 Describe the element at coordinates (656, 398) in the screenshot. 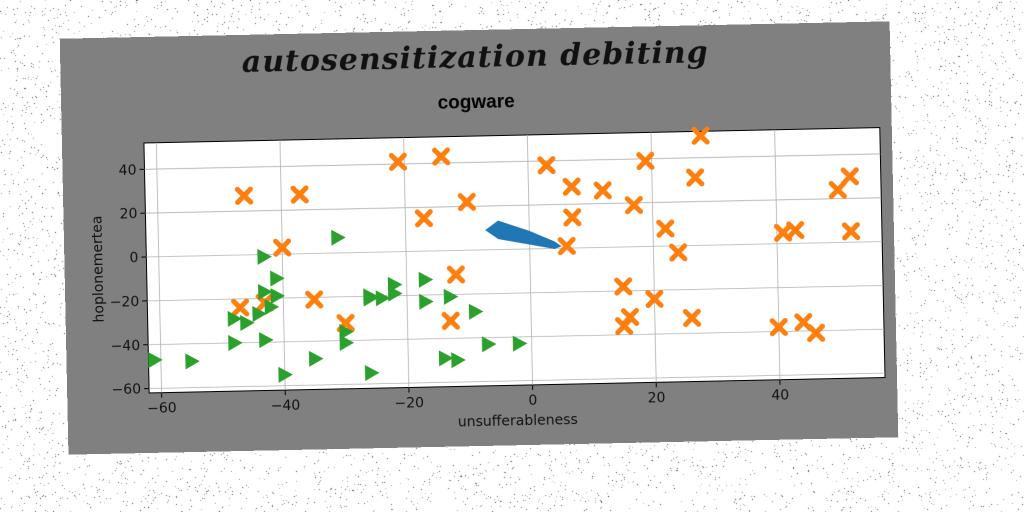

I see `x-tick-label: 20` at that location.